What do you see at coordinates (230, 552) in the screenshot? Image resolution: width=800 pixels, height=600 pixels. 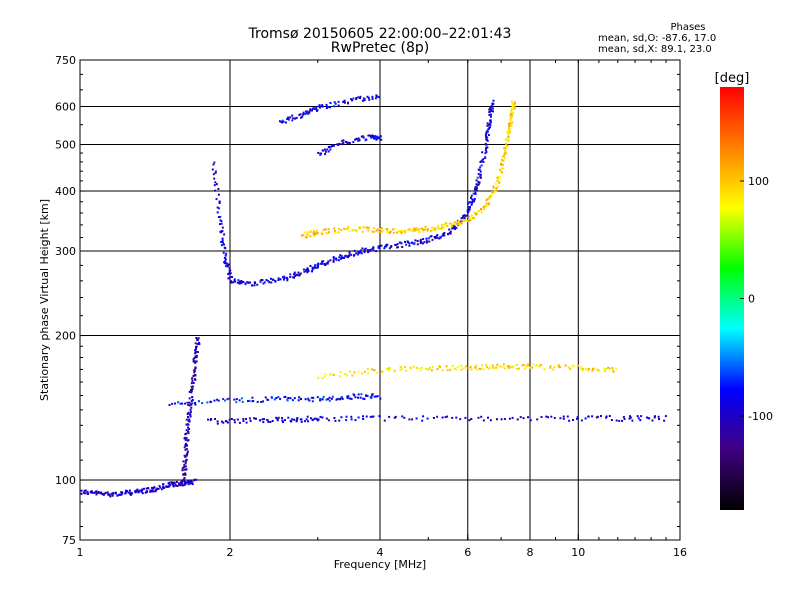 I see `x-tick-label: 2` at bounding box center [230, 552].